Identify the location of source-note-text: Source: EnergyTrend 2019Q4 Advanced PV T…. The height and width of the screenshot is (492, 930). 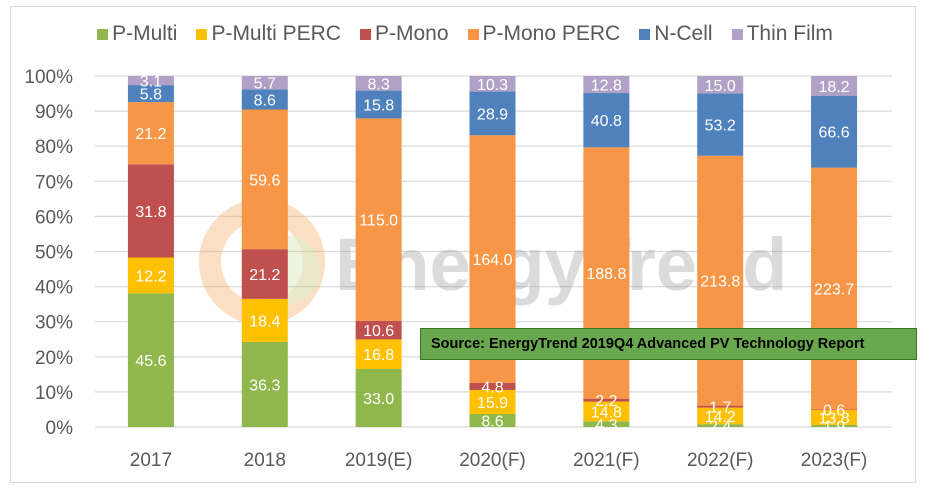
(648, 344).